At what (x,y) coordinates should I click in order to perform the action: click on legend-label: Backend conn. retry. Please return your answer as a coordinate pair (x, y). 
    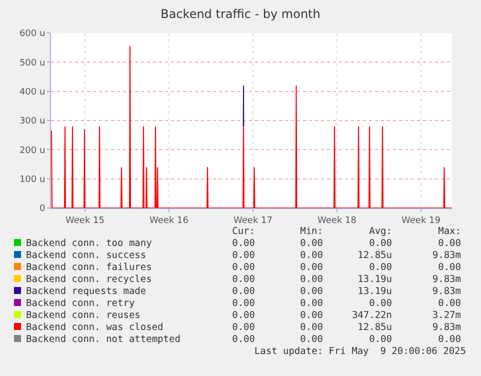
    Looking at the image, I should click on (80, 304).